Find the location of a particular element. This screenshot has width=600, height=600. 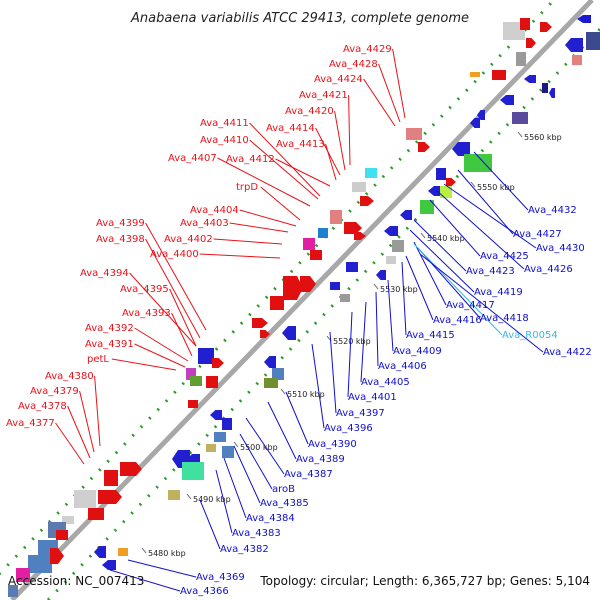

gene-label-plus: Ava_4378 is located at coordinates (42, 406).